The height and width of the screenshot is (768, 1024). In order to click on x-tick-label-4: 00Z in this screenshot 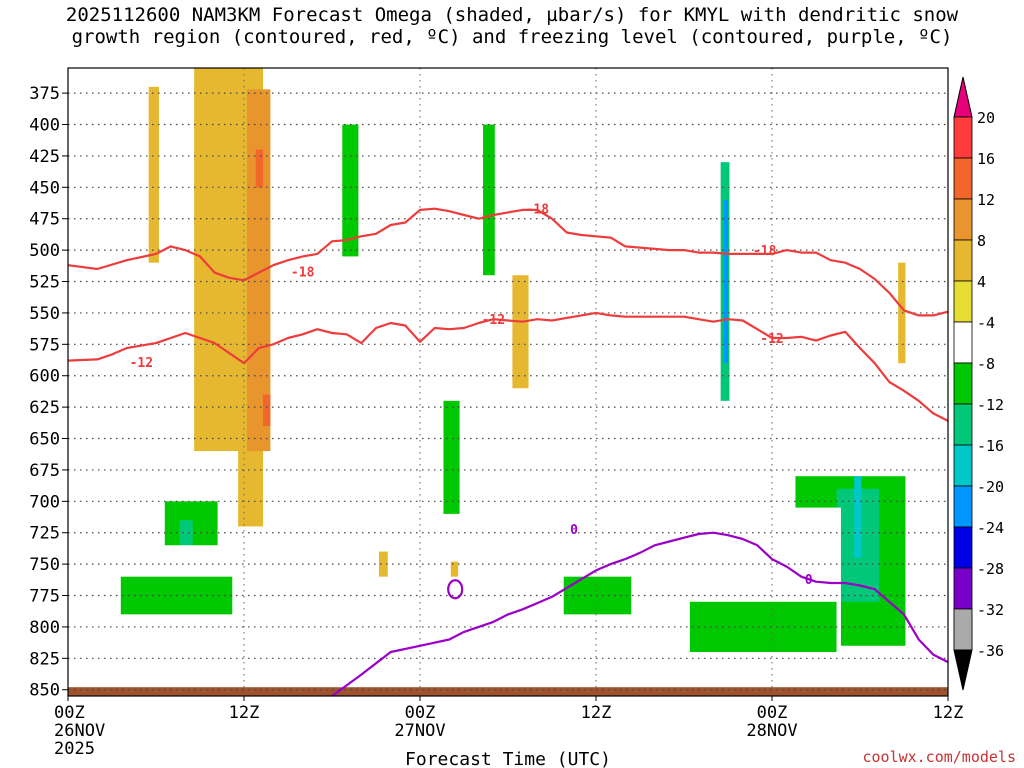, I will do `click(772, 713)`.